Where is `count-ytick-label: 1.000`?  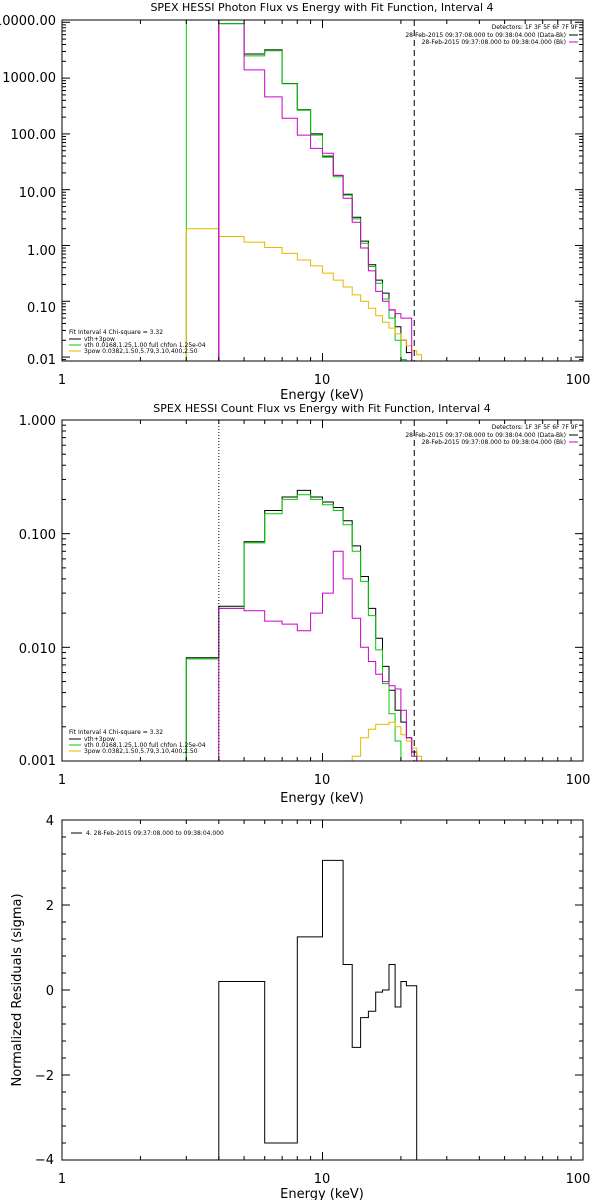
count-ytick-label: 1.000 is located at coordinates (37, 421).